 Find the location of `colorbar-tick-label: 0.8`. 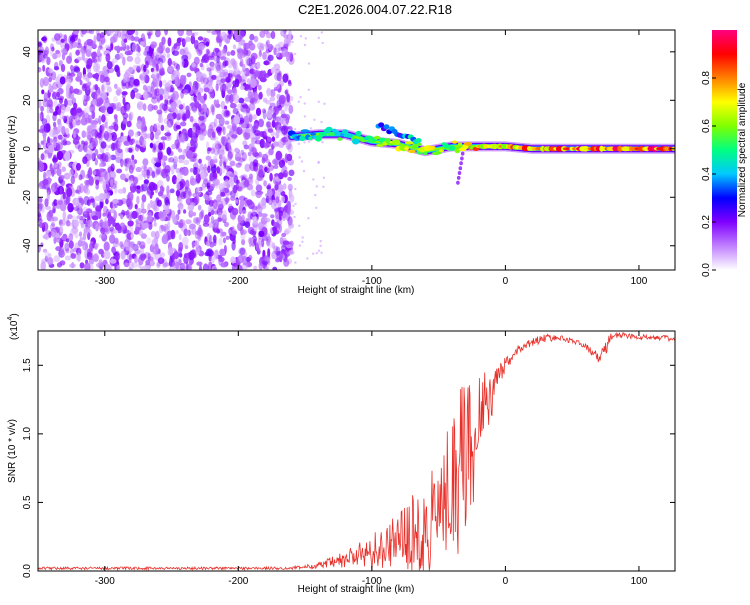

colorbar-tick-label: 0.8 is located at coordinates (706, 78).